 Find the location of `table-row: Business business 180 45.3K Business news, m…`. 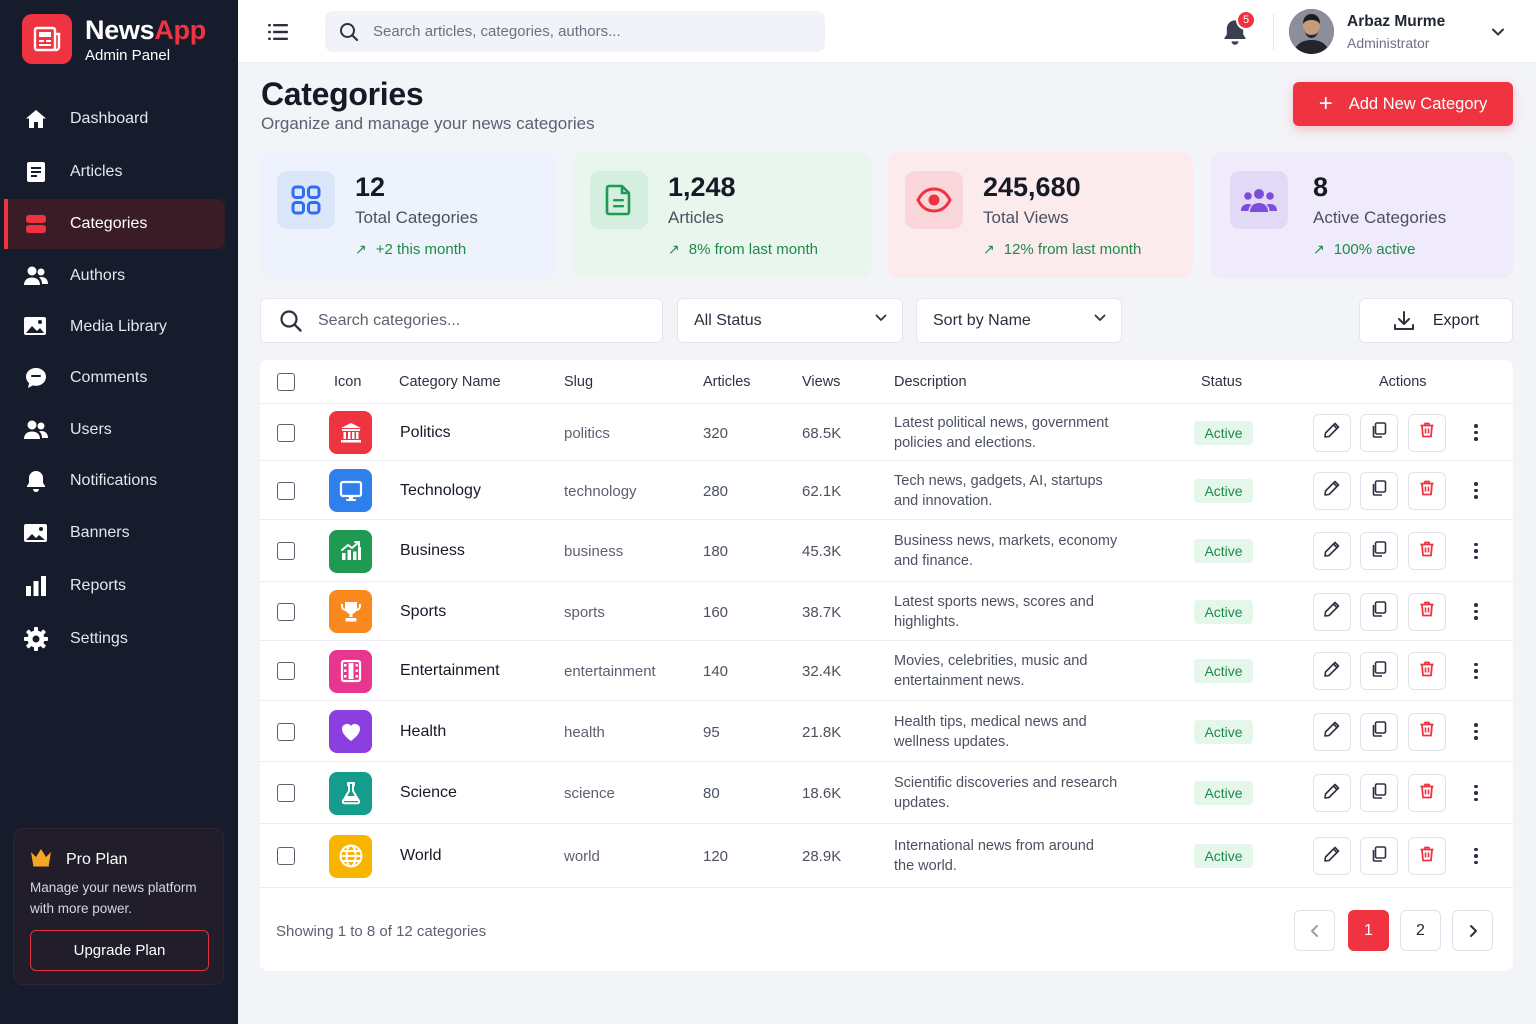

table-row: Business business 180 45.3K Business news, m… is located at coordinates (886, 551).